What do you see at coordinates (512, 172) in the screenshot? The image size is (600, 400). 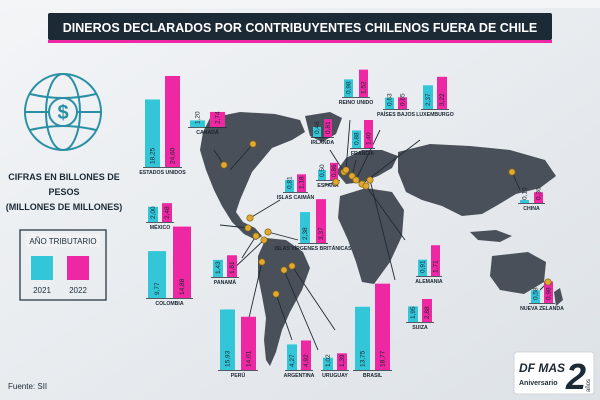 I see `marker-china` at bounding box center [512, 172].